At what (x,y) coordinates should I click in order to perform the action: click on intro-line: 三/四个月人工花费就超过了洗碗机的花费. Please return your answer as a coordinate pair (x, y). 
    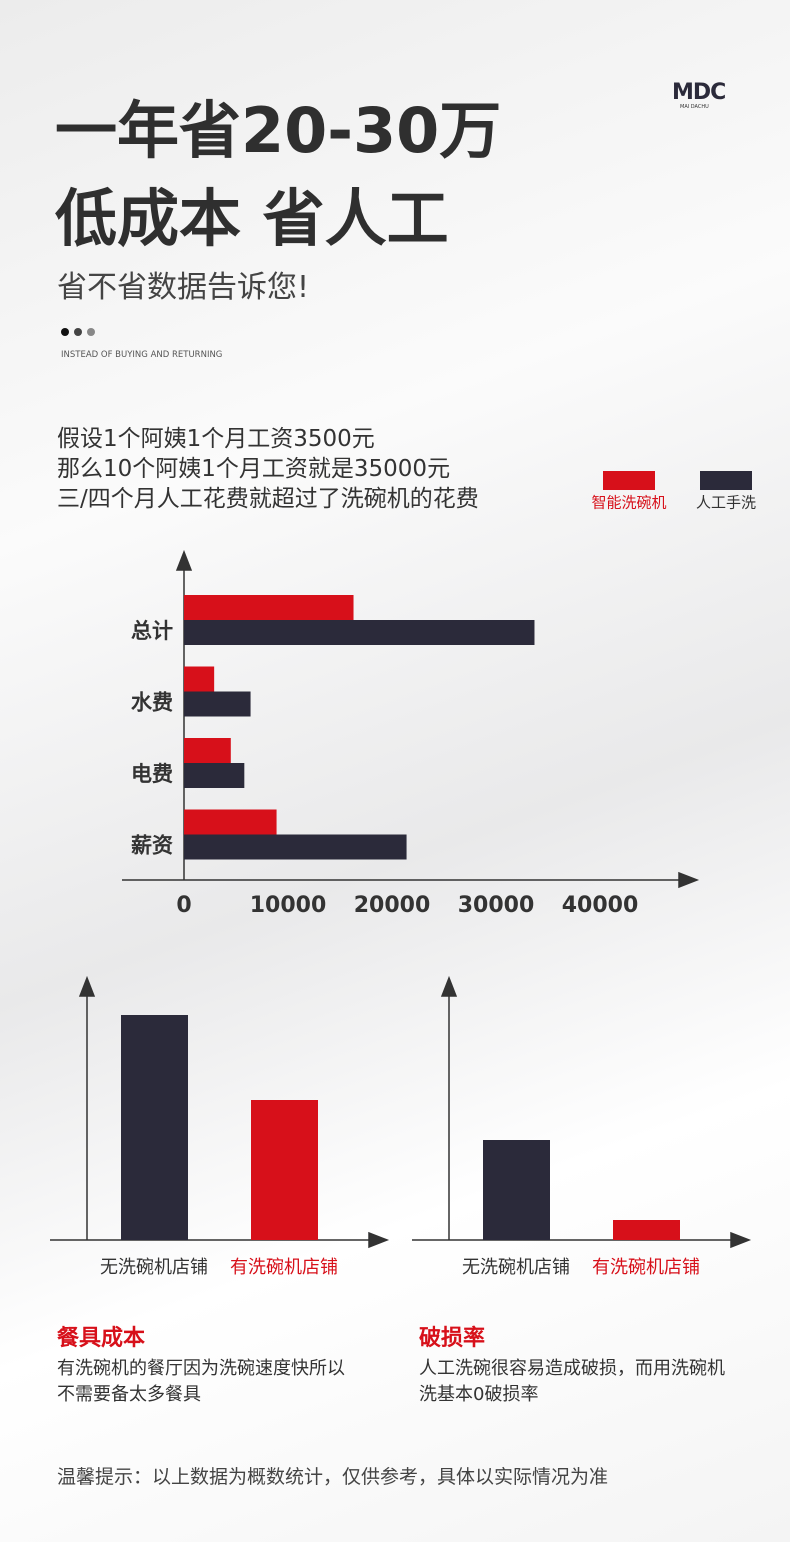
    Looking at the image, I should click on (268, 499).